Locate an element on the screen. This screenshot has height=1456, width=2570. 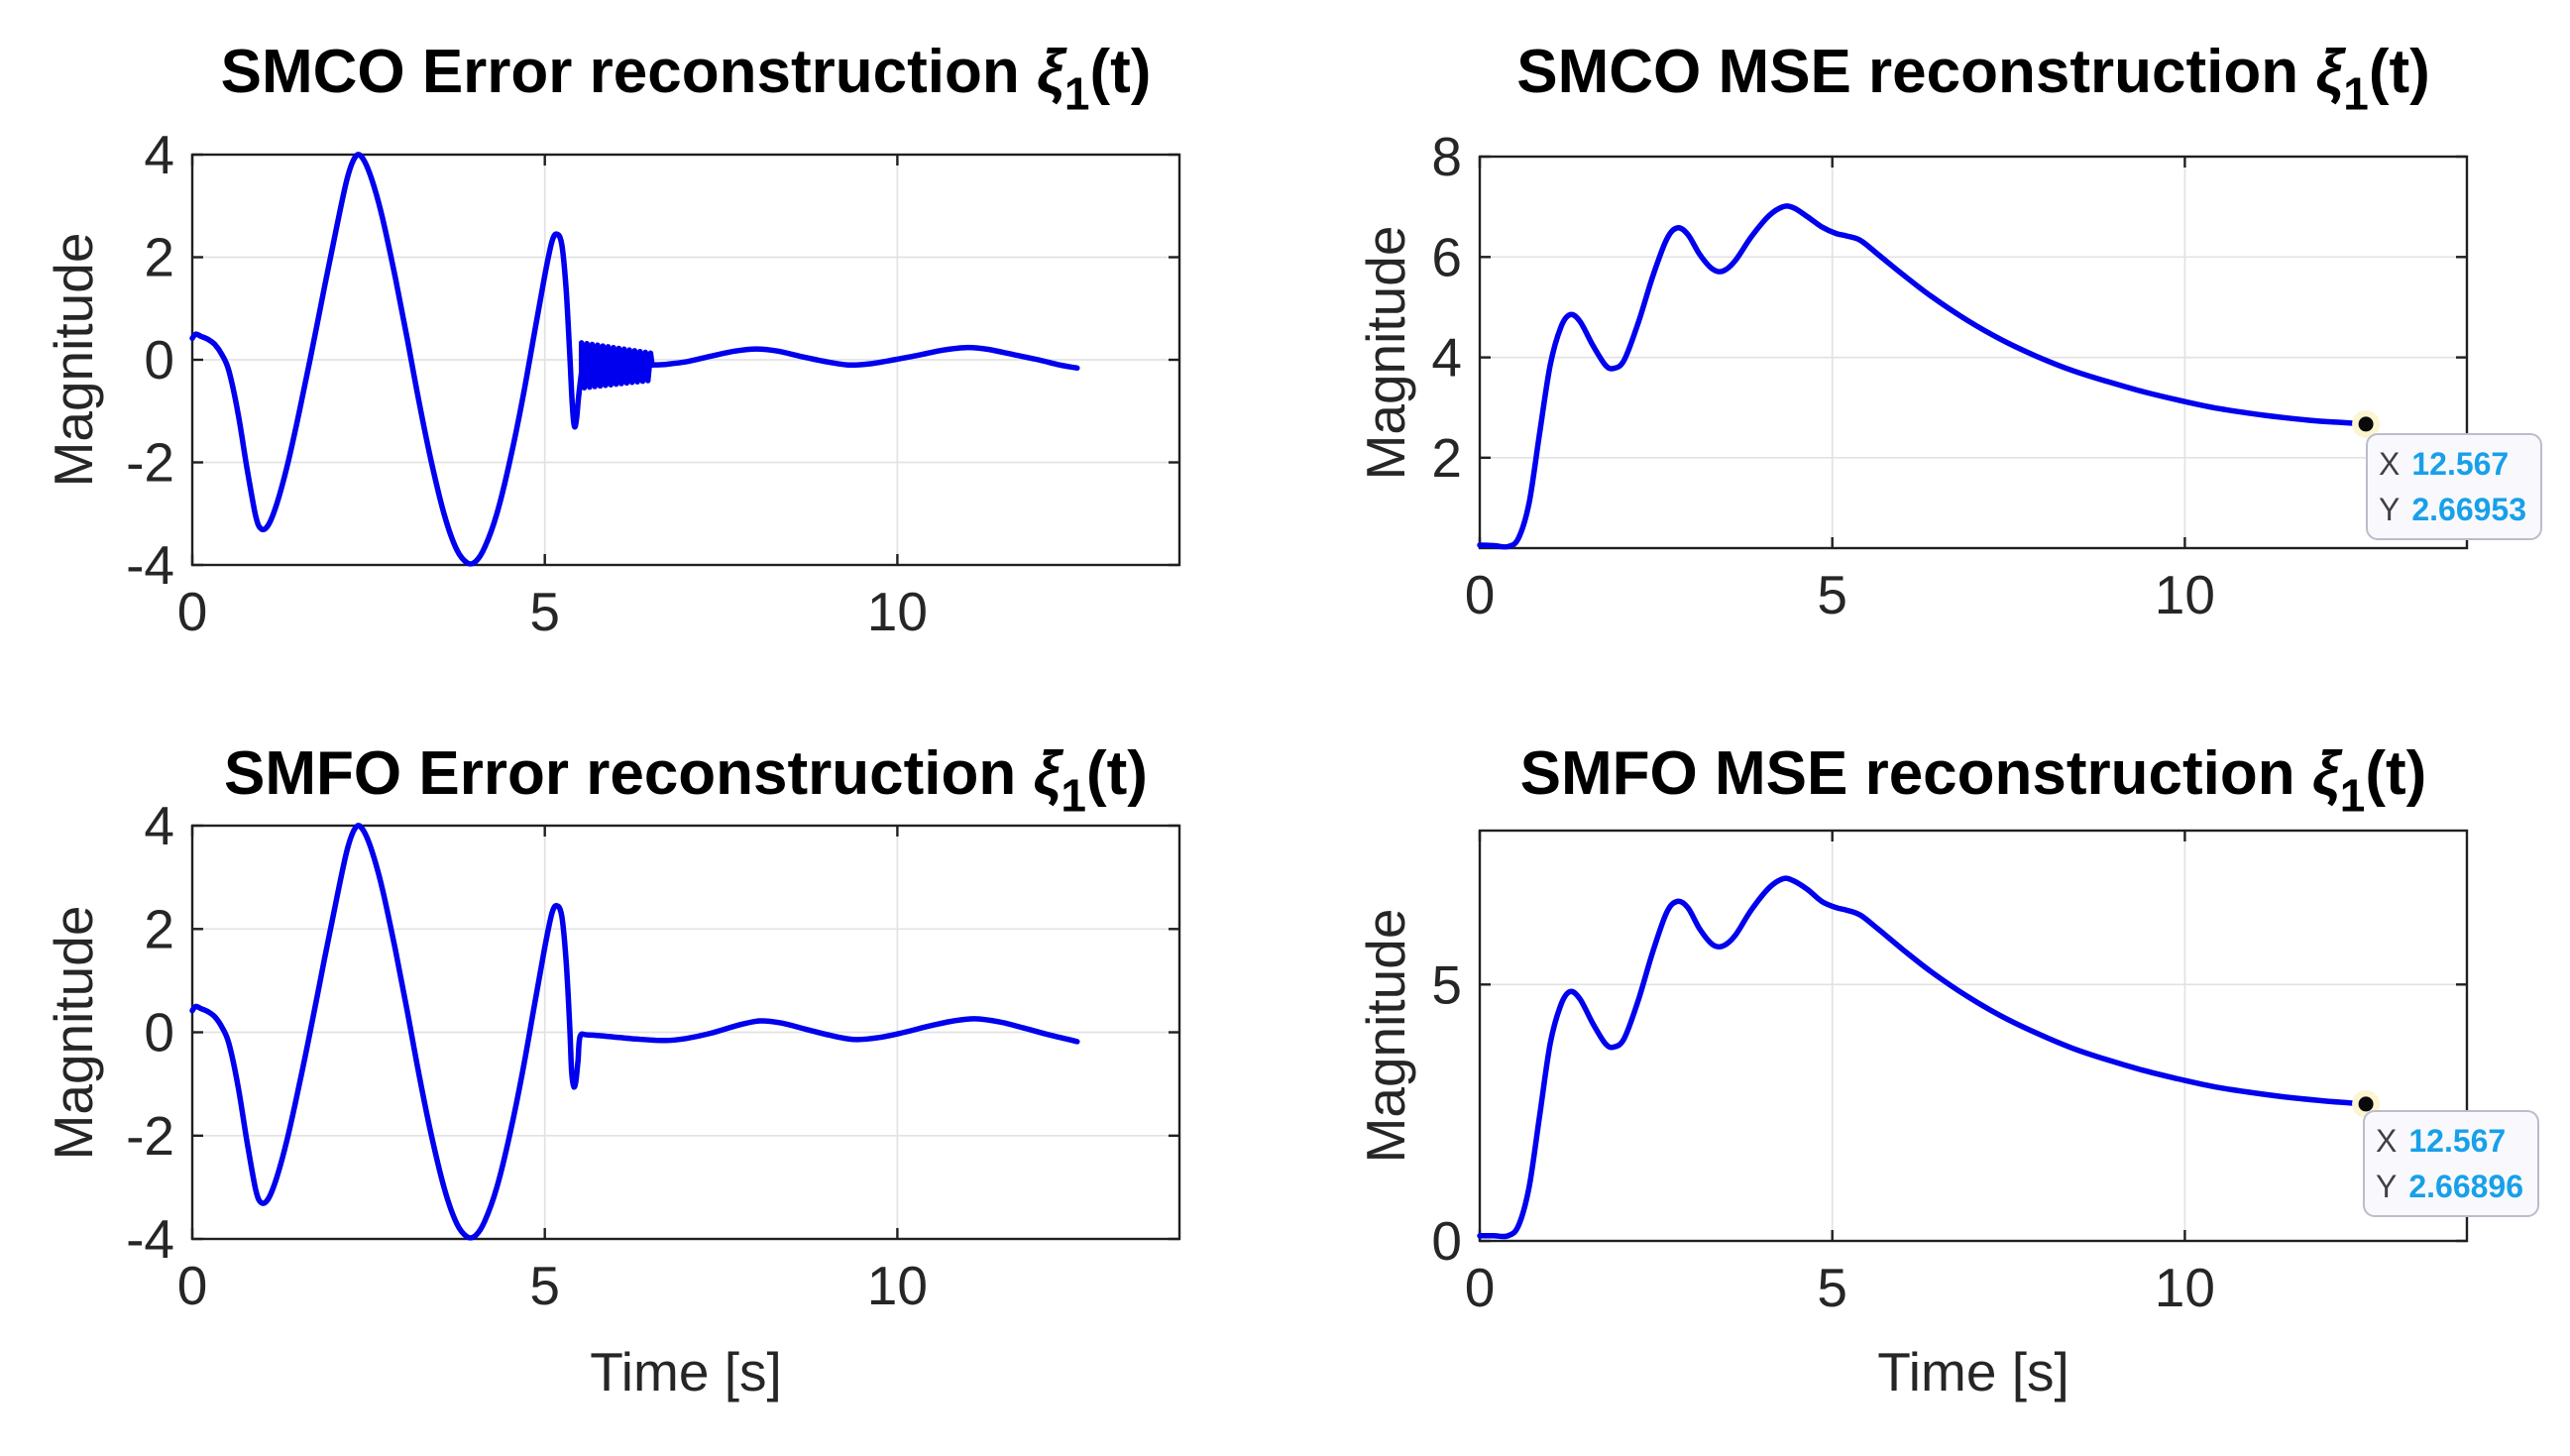
plot-title-smfo-mse: SMFO MSE reconstruction ξ1(t) is located at coordinates (1973, 774).